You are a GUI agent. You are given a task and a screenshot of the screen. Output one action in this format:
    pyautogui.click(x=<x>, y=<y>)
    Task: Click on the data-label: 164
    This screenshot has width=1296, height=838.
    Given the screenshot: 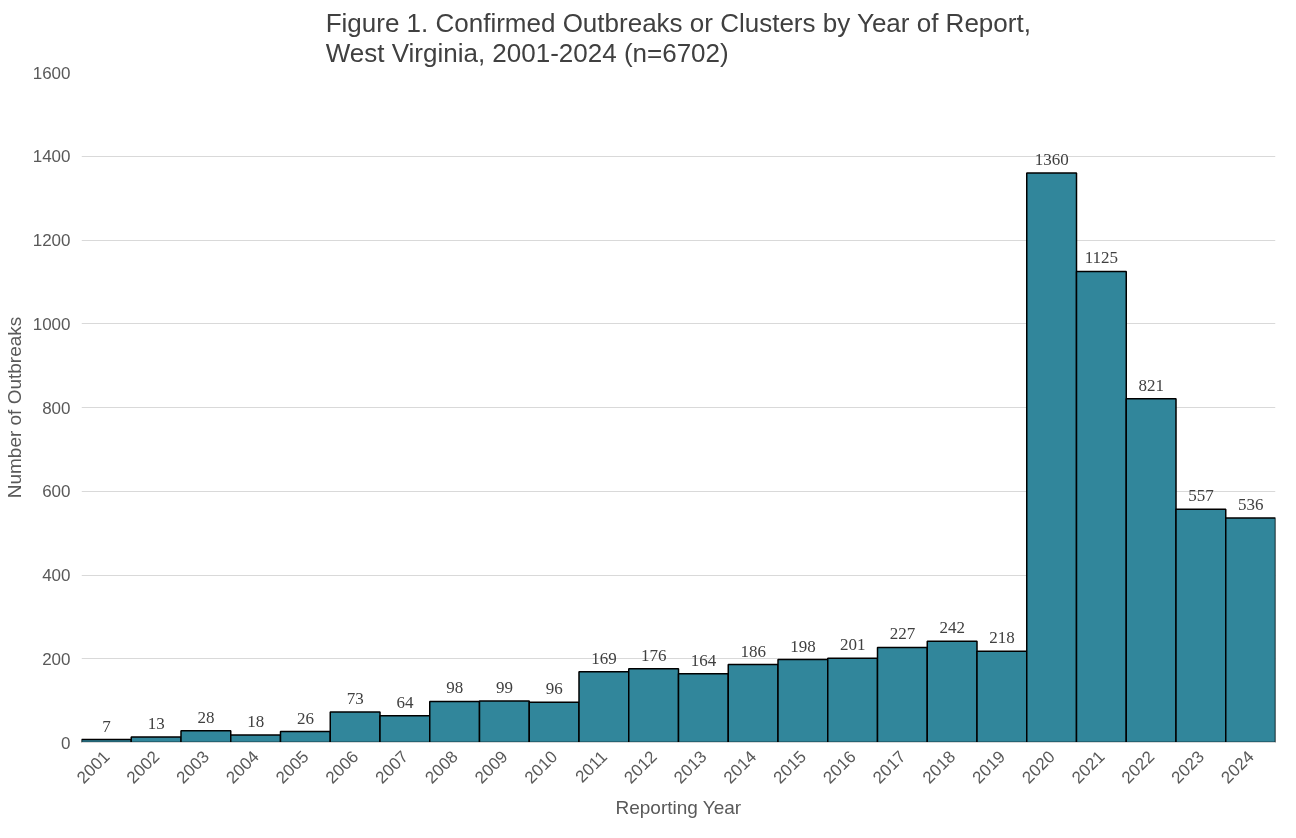 What is the action you would take?
    pyautogui.click(x=703, y=660)
    